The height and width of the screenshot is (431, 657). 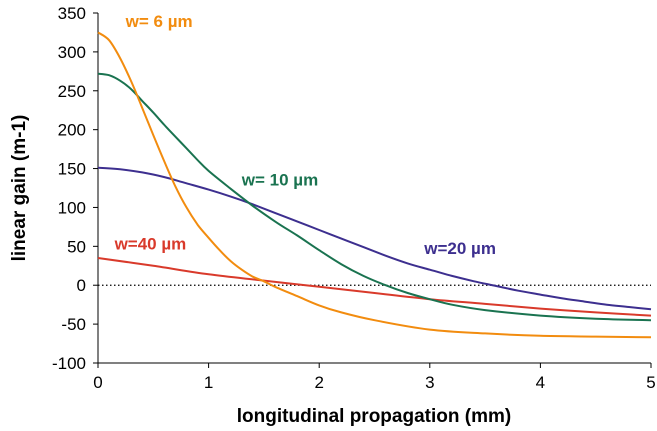 What do you see at coordinates (279, 180) in the screenshot?
I see `series-label: w= 10 µm` at bounding box center [279, 180].